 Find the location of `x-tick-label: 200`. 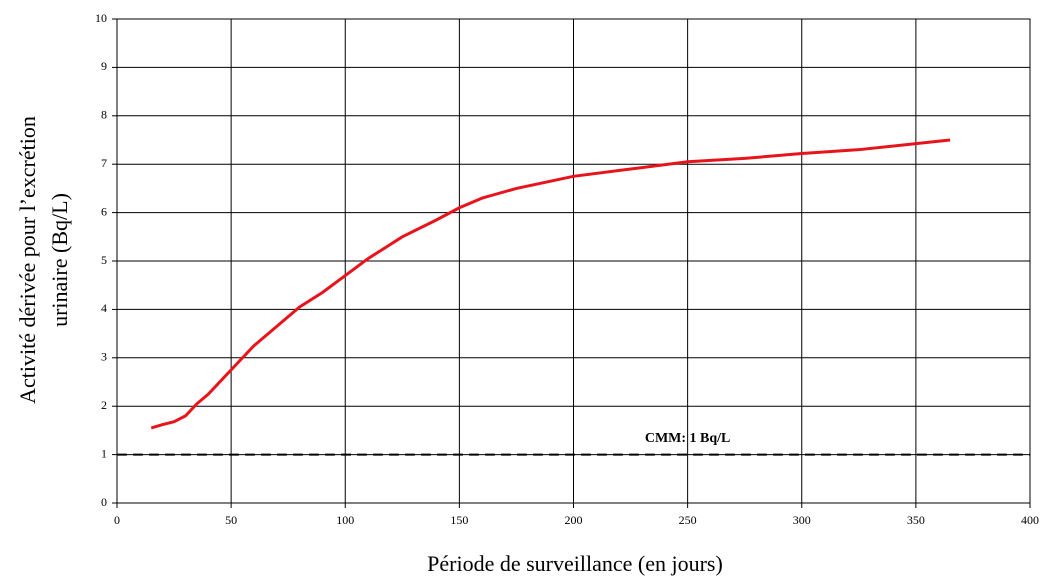

x-tick-label: 200 is located at coordinates (574, 520).